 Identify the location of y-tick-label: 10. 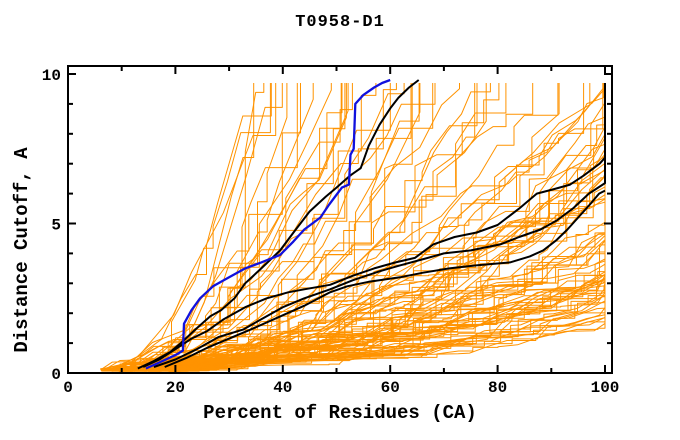
(51, 76).